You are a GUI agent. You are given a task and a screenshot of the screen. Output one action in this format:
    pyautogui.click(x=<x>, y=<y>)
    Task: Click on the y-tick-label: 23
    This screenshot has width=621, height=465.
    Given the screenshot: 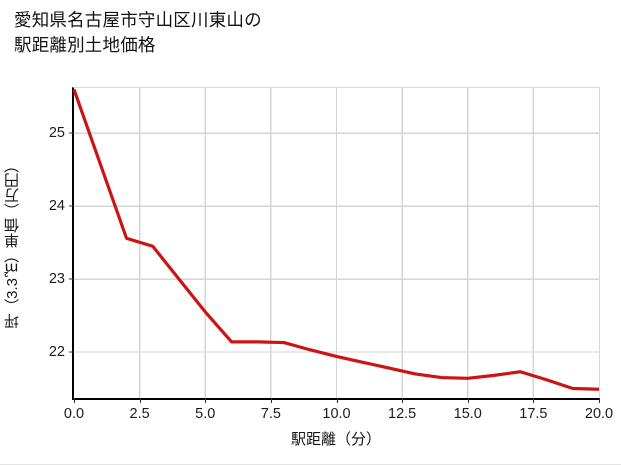 What is the action you would take?
    pyautogui.click(x=56, y=279)
    